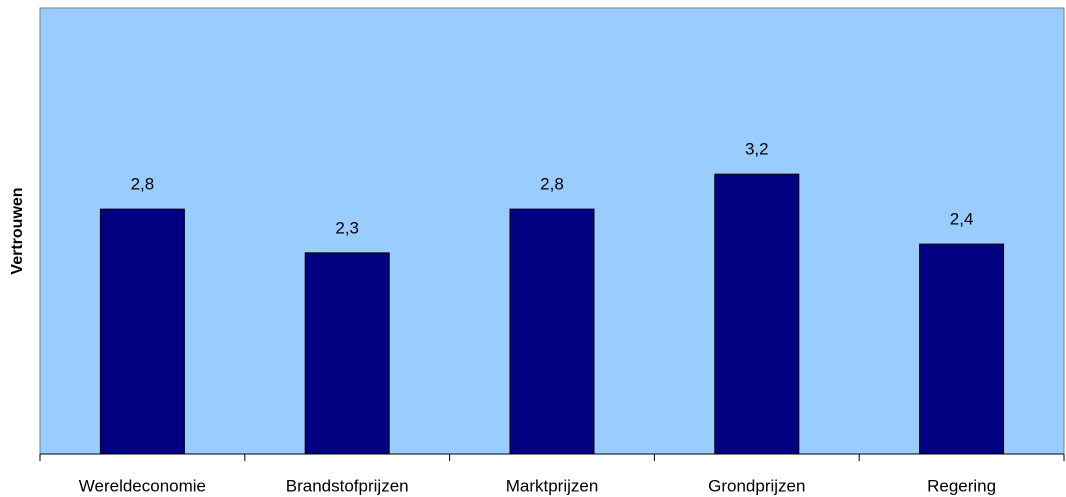  What do you see at coordinates (552, 485) in the screenshot?
I see `x-tick-label: Marktprijzen` at bounding box center [552, 485].